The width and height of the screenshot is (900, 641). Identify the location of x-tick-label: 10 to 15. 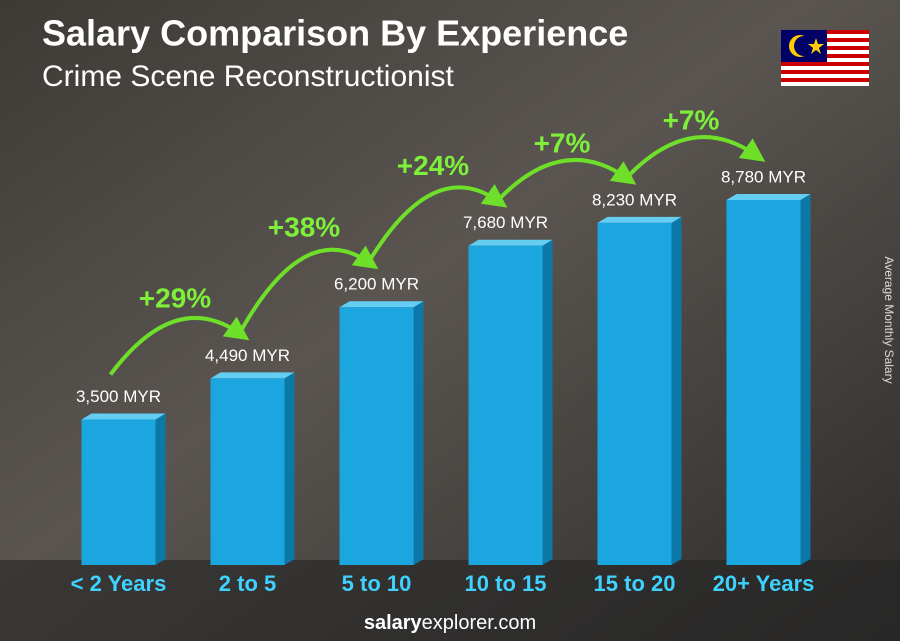
(506, 583).